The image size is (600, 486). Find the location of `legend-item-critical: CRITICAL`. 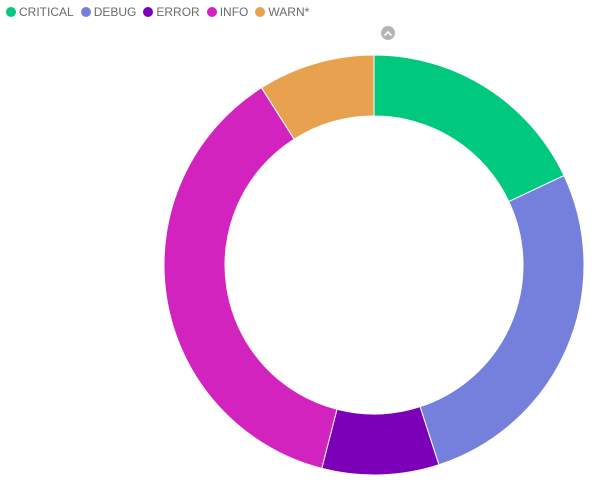

legend-item-critical: CRITICAL is located at coordinates (40, 12).